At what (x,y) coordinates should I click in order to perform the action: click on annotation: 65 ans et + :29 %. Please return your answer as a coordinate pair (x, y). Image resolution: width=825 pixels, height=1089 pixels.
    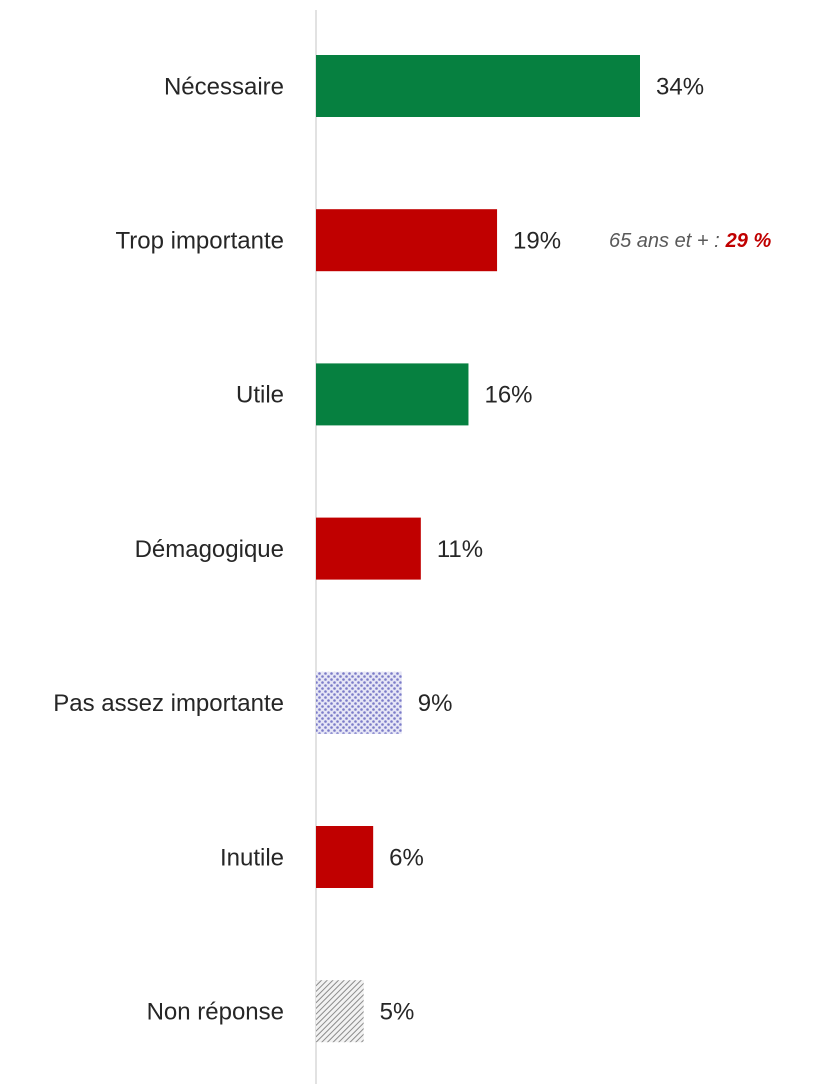
    Looking at the image, I should click on (690, 241).